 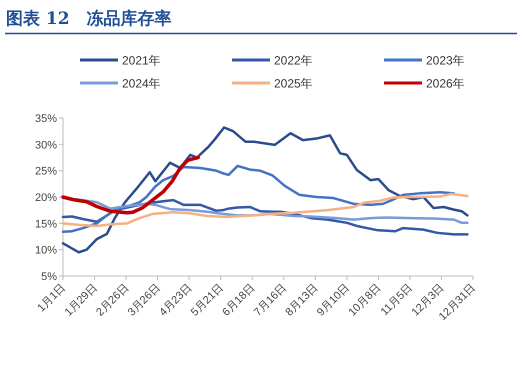 I want to click on y-tick-label: 5%, so click(x=49, y=277).